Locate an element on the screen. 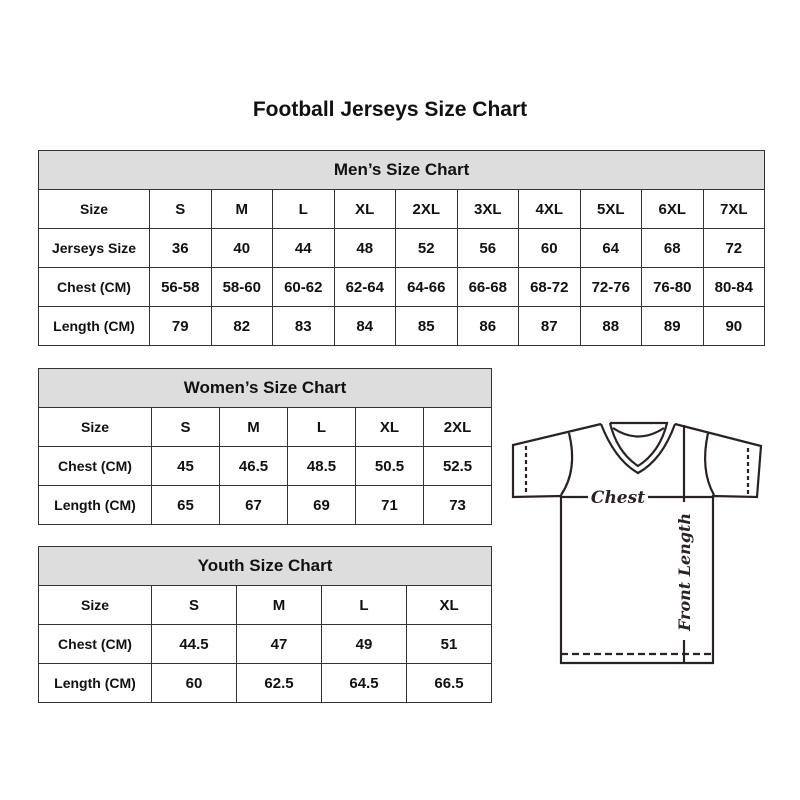 This screenshot has width=800, height=800. table-cell: 68 is located at coordinates (672, 248).